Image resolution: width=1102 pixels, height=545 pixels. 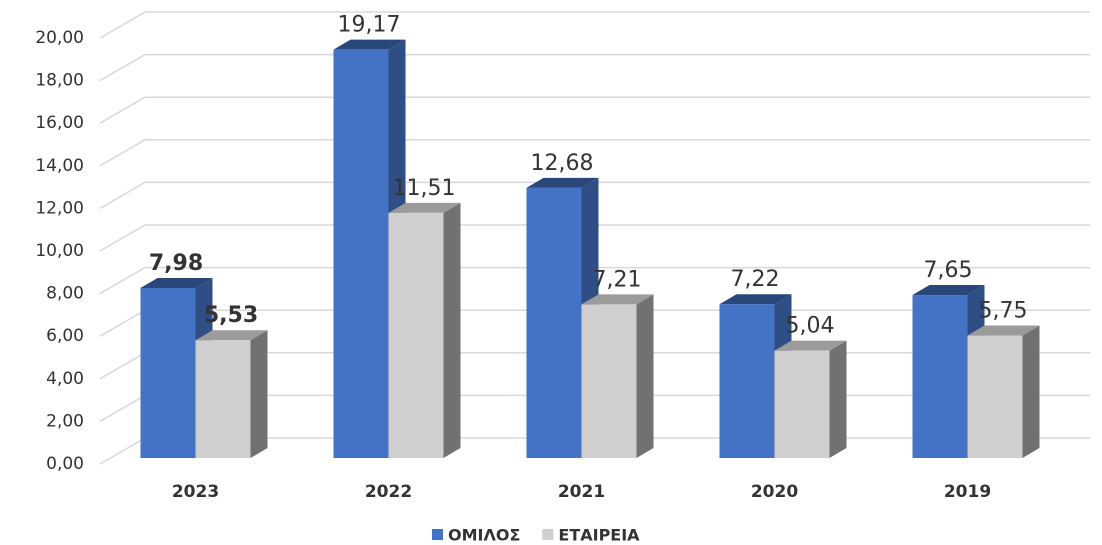 I want to click on y-tick-label: 2,00, so click(x=65, y=421).